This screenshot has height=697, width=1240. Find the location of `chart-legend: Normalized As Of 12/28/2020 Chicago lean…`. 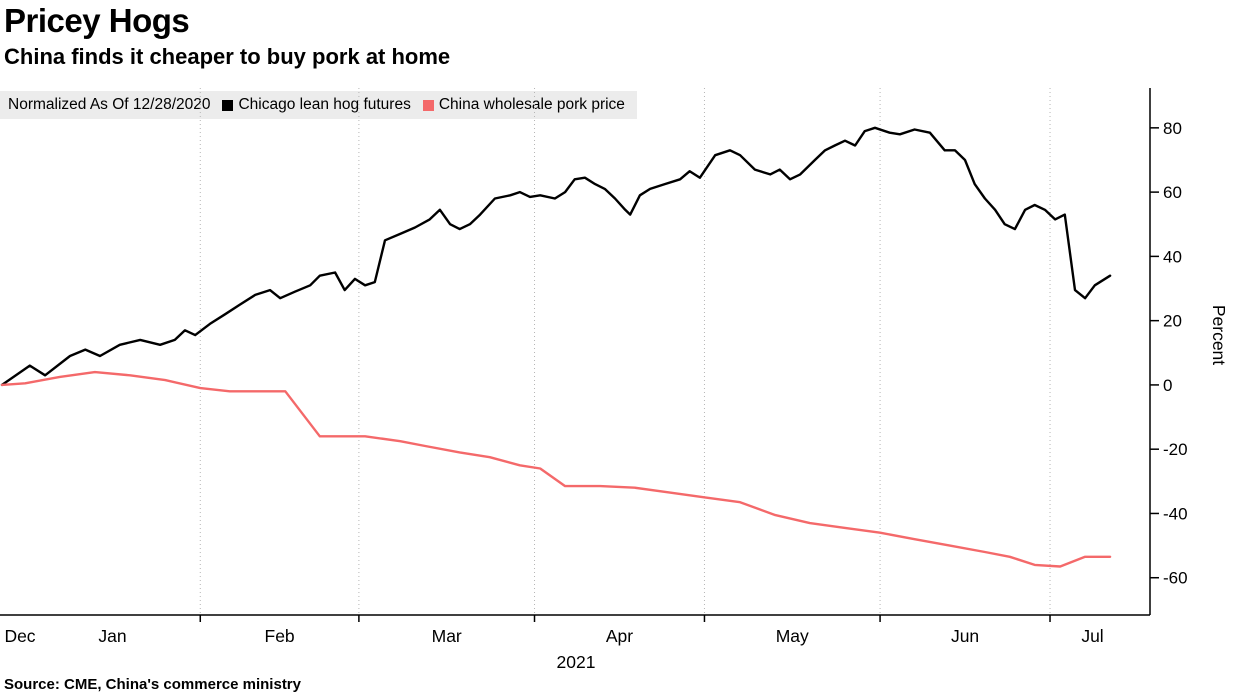

chart-legend: Normalized As Of 12/28/2020 Chicago lean… is located at coordinates (318, 105).